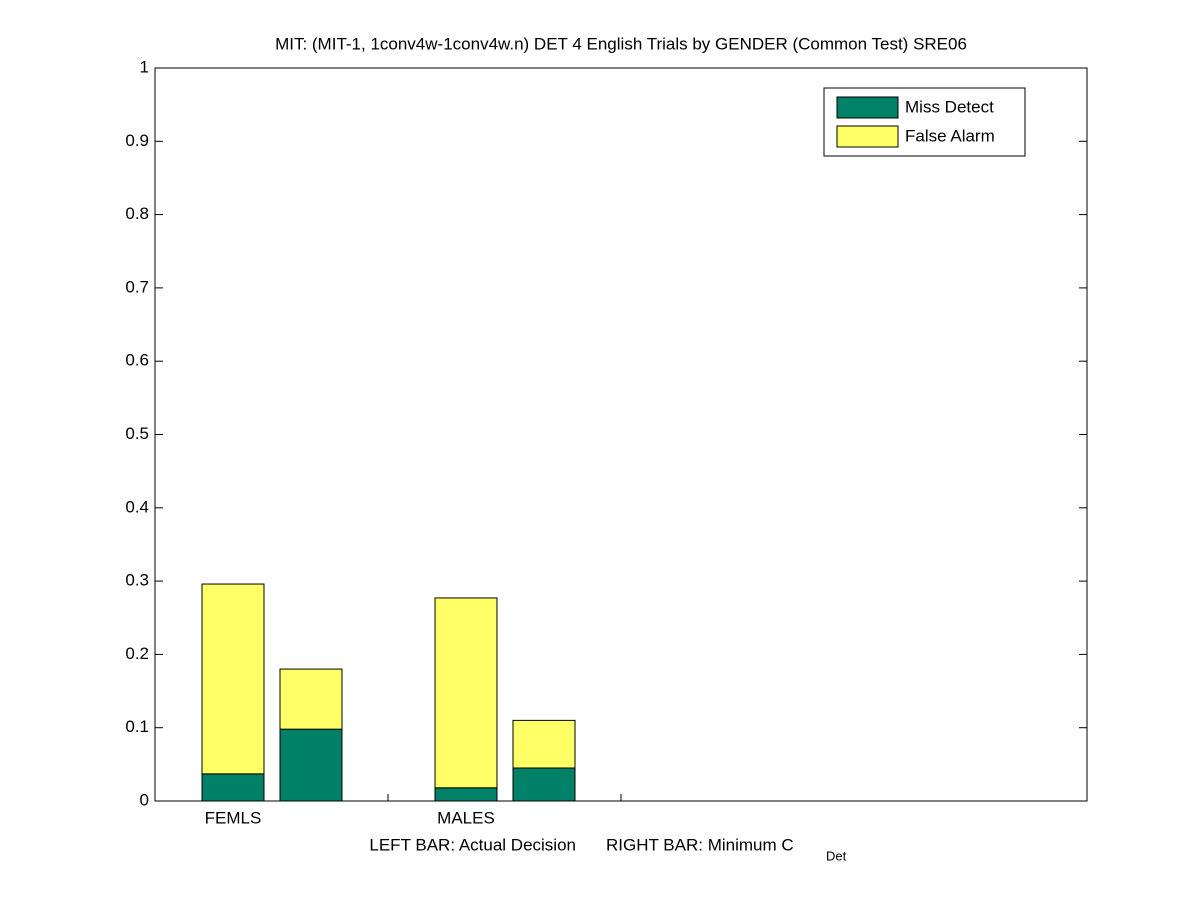  I want to click on y-tick-label: 0.5, so click(137, 433).